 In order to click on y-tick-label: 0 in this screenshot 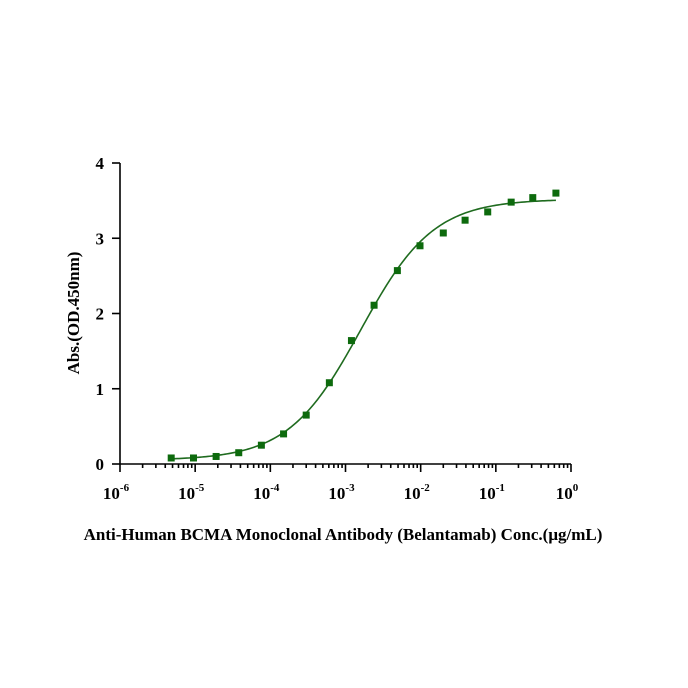, I will do `click(100, 464)`.